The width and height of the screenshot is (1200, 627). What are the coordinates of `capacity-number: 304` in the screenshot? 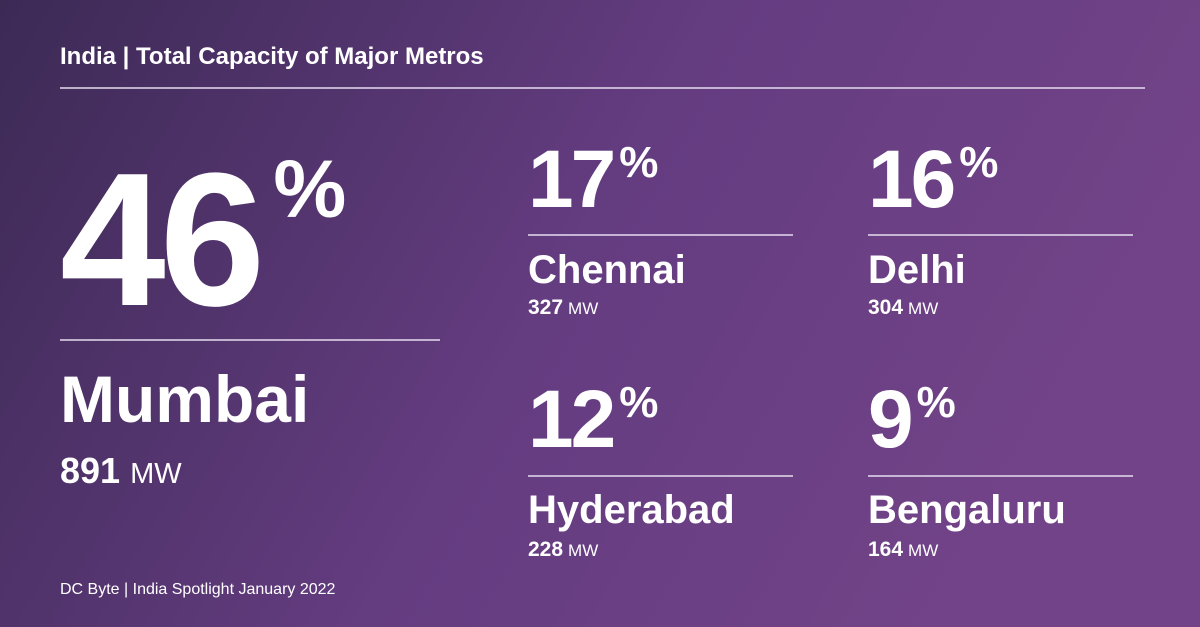 It's located at (885, 307).